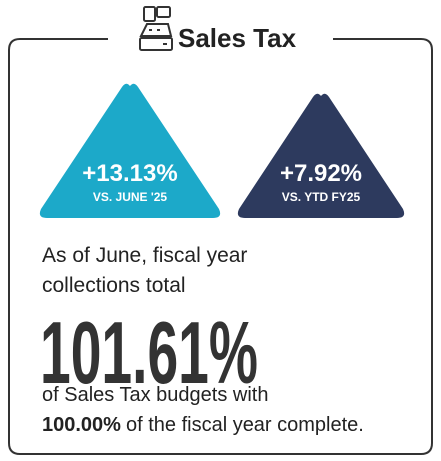 Image resolution: width=441 pixels, height=461 pixels. I want to click on body-text: 100.00% of the fiscal year complete., so click(203, 425).